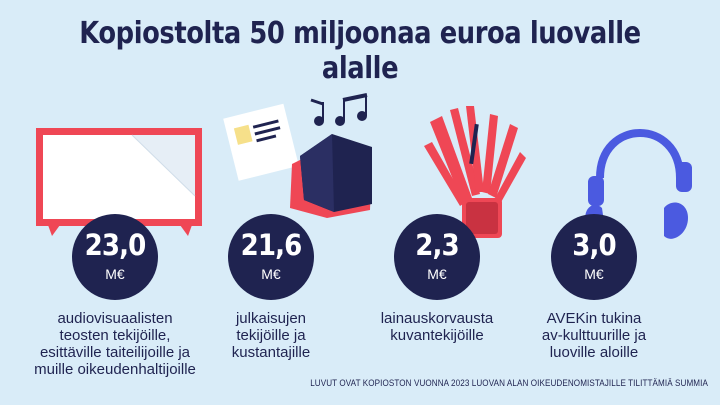 Image resolution: width=720 pixels, height=405 pixels. Describe the element at coordinates (594, 245) in the screenshot. I see `value: 3,0` at that location.